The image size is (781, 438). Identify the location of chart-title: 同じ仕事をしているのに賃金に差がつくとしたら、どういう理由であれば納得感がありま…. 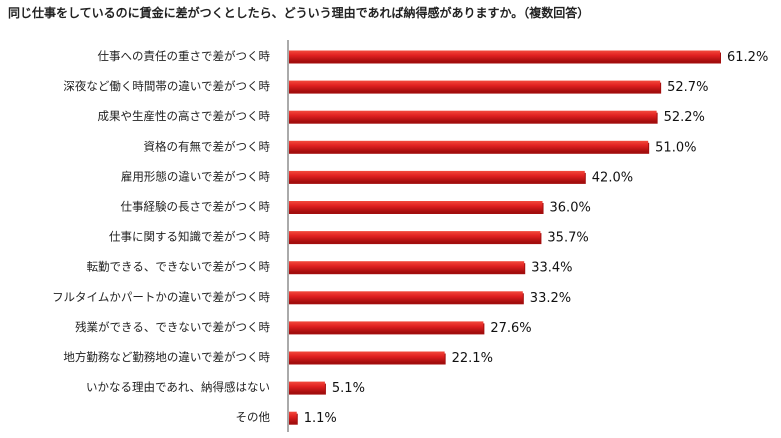
(298, 12).